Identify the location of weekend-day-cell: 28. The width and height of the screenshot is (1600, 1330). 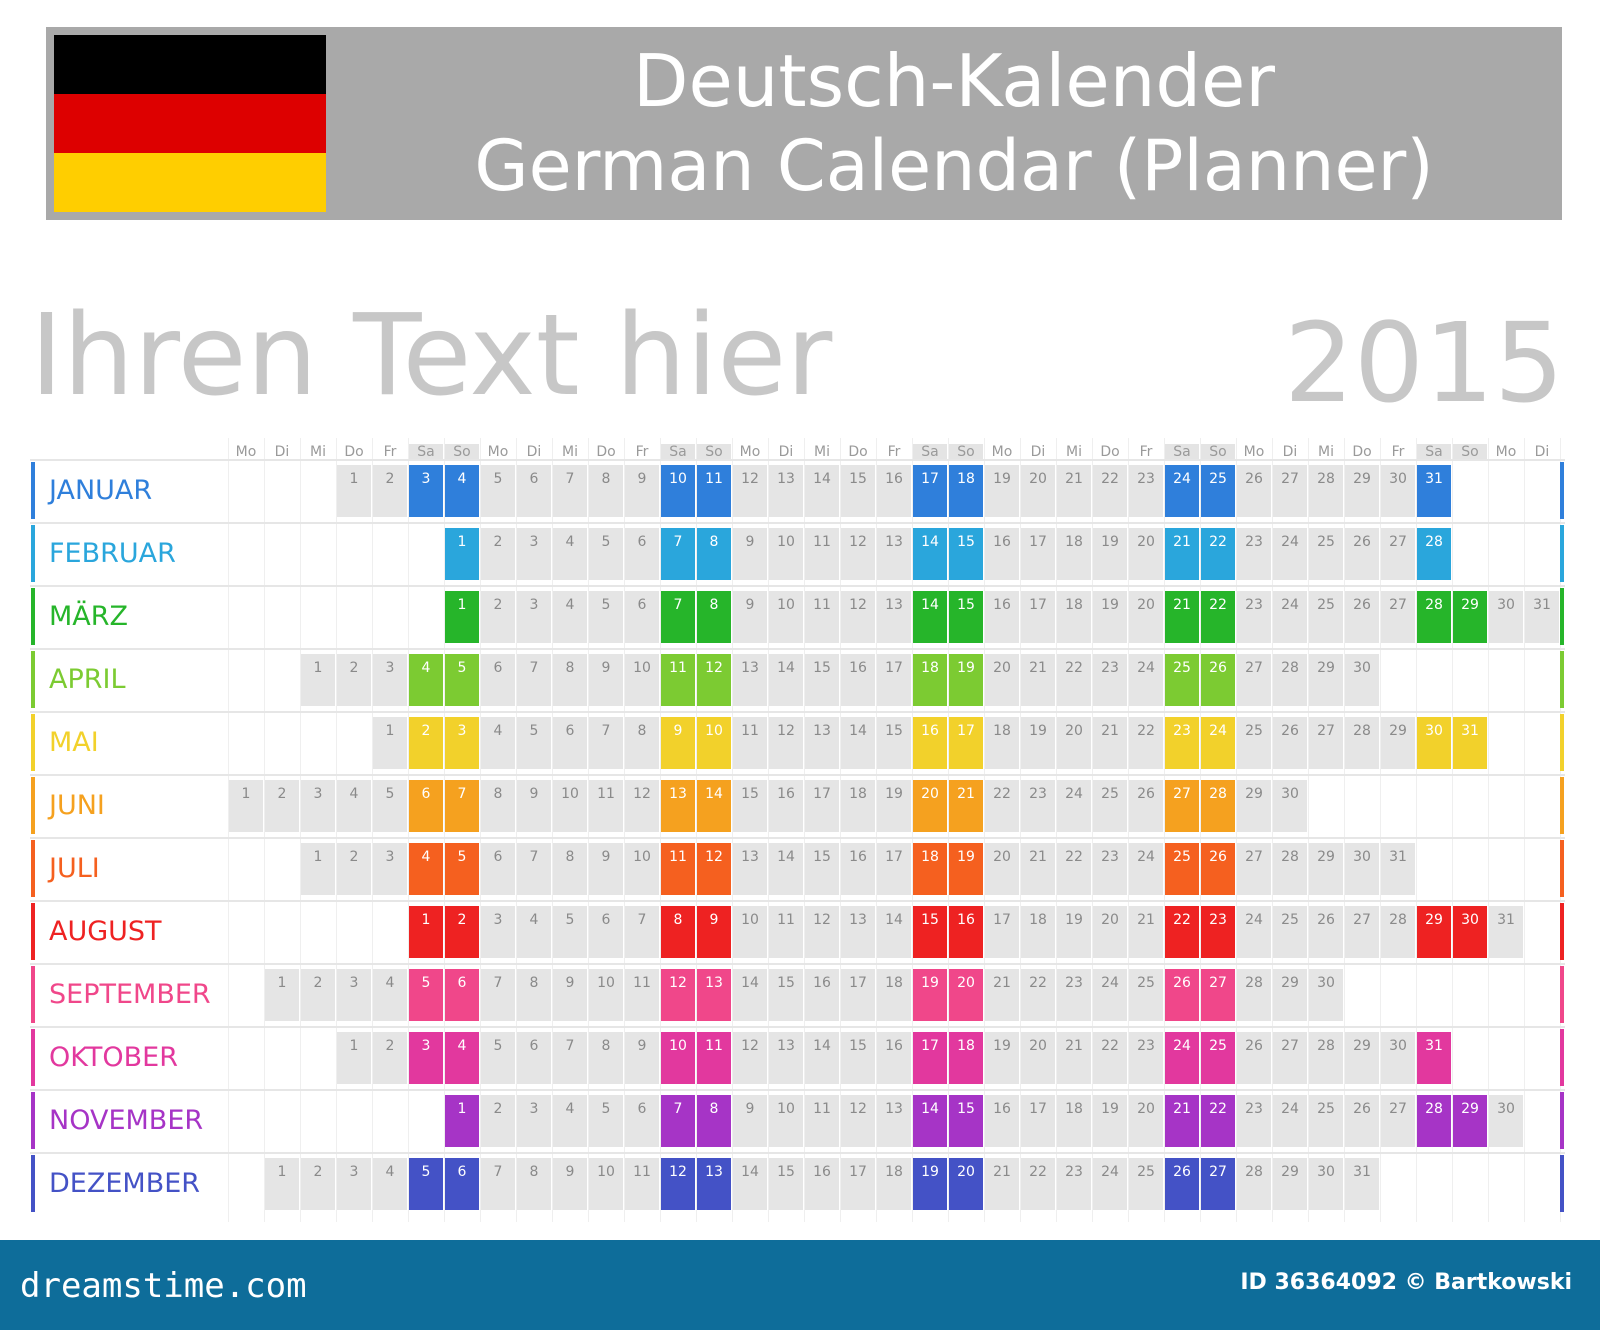
(1434, 554).